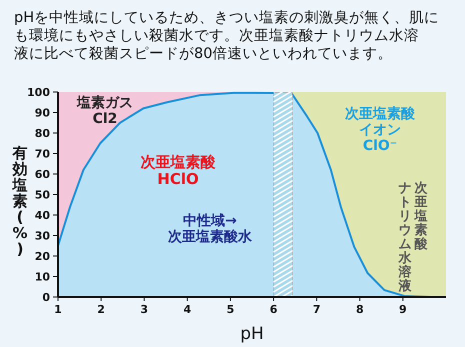 The height and width of the screenshot is (347, 465). I want to click on x-tick-label: 4, so click(188, 309).